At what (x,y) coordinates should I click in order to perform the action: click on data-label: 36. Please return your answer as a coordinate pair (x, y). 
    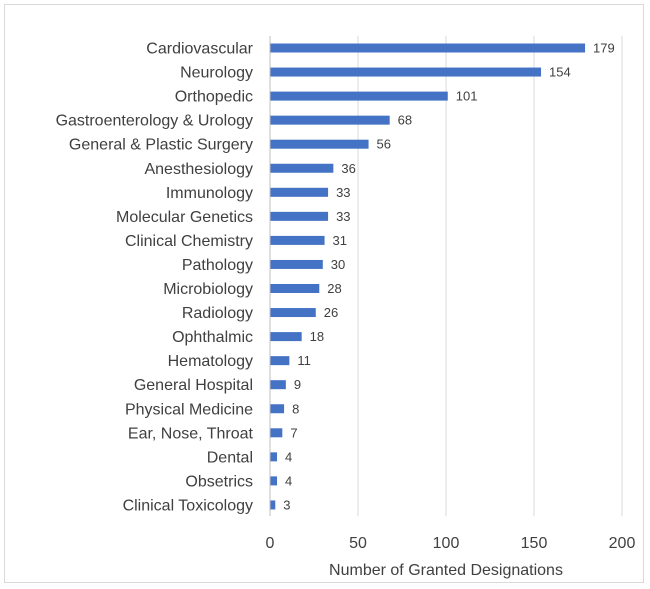
    Looking at the image, I should click on (348, 168).